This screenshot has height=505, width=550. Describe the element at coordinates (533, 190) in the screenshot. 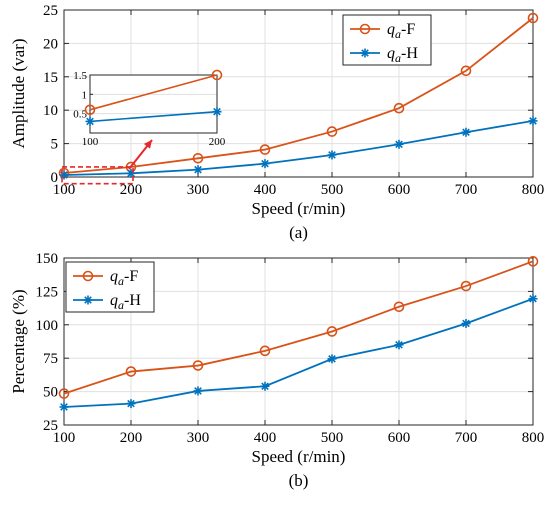

I see `x-tick-label: 800` at that location.